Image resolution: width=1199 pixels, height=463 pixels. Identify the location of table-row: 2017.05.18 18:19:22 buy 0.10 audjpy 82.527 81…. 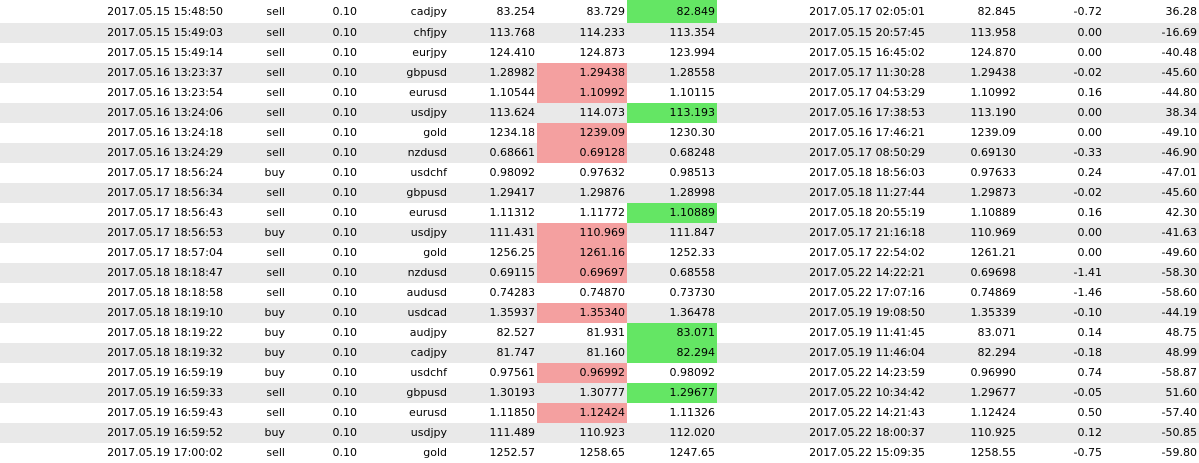
(599, 333).